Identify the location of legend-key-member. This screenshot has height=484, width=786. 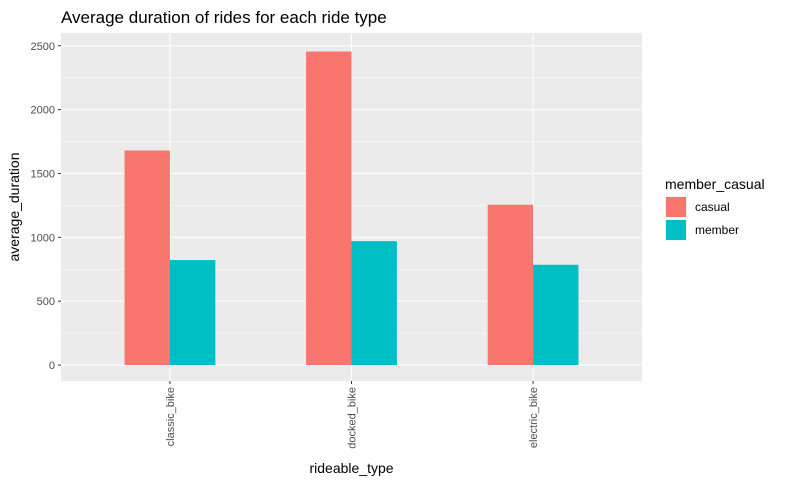
(676, 230).